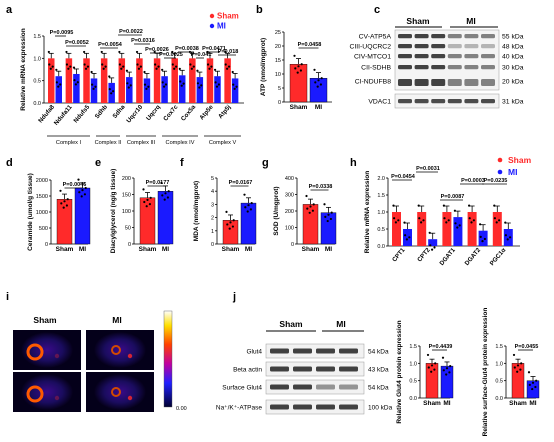  What do you see at coordinates (58, 89) in the screenshot?
I see `a-bar-ndufa8-mi` at bounding box center [58, 89].